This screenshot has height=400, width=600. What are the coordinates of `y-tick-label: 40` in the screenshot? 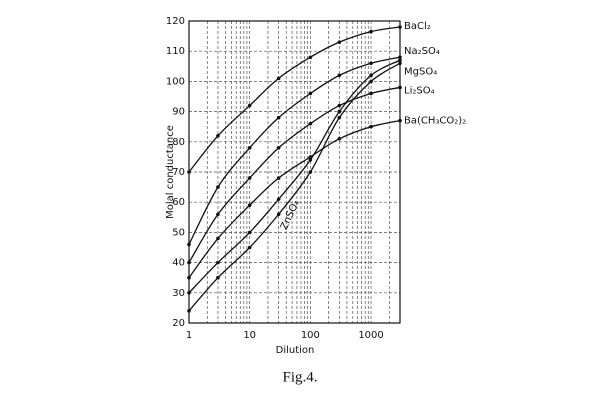 It's located at (178, 263).